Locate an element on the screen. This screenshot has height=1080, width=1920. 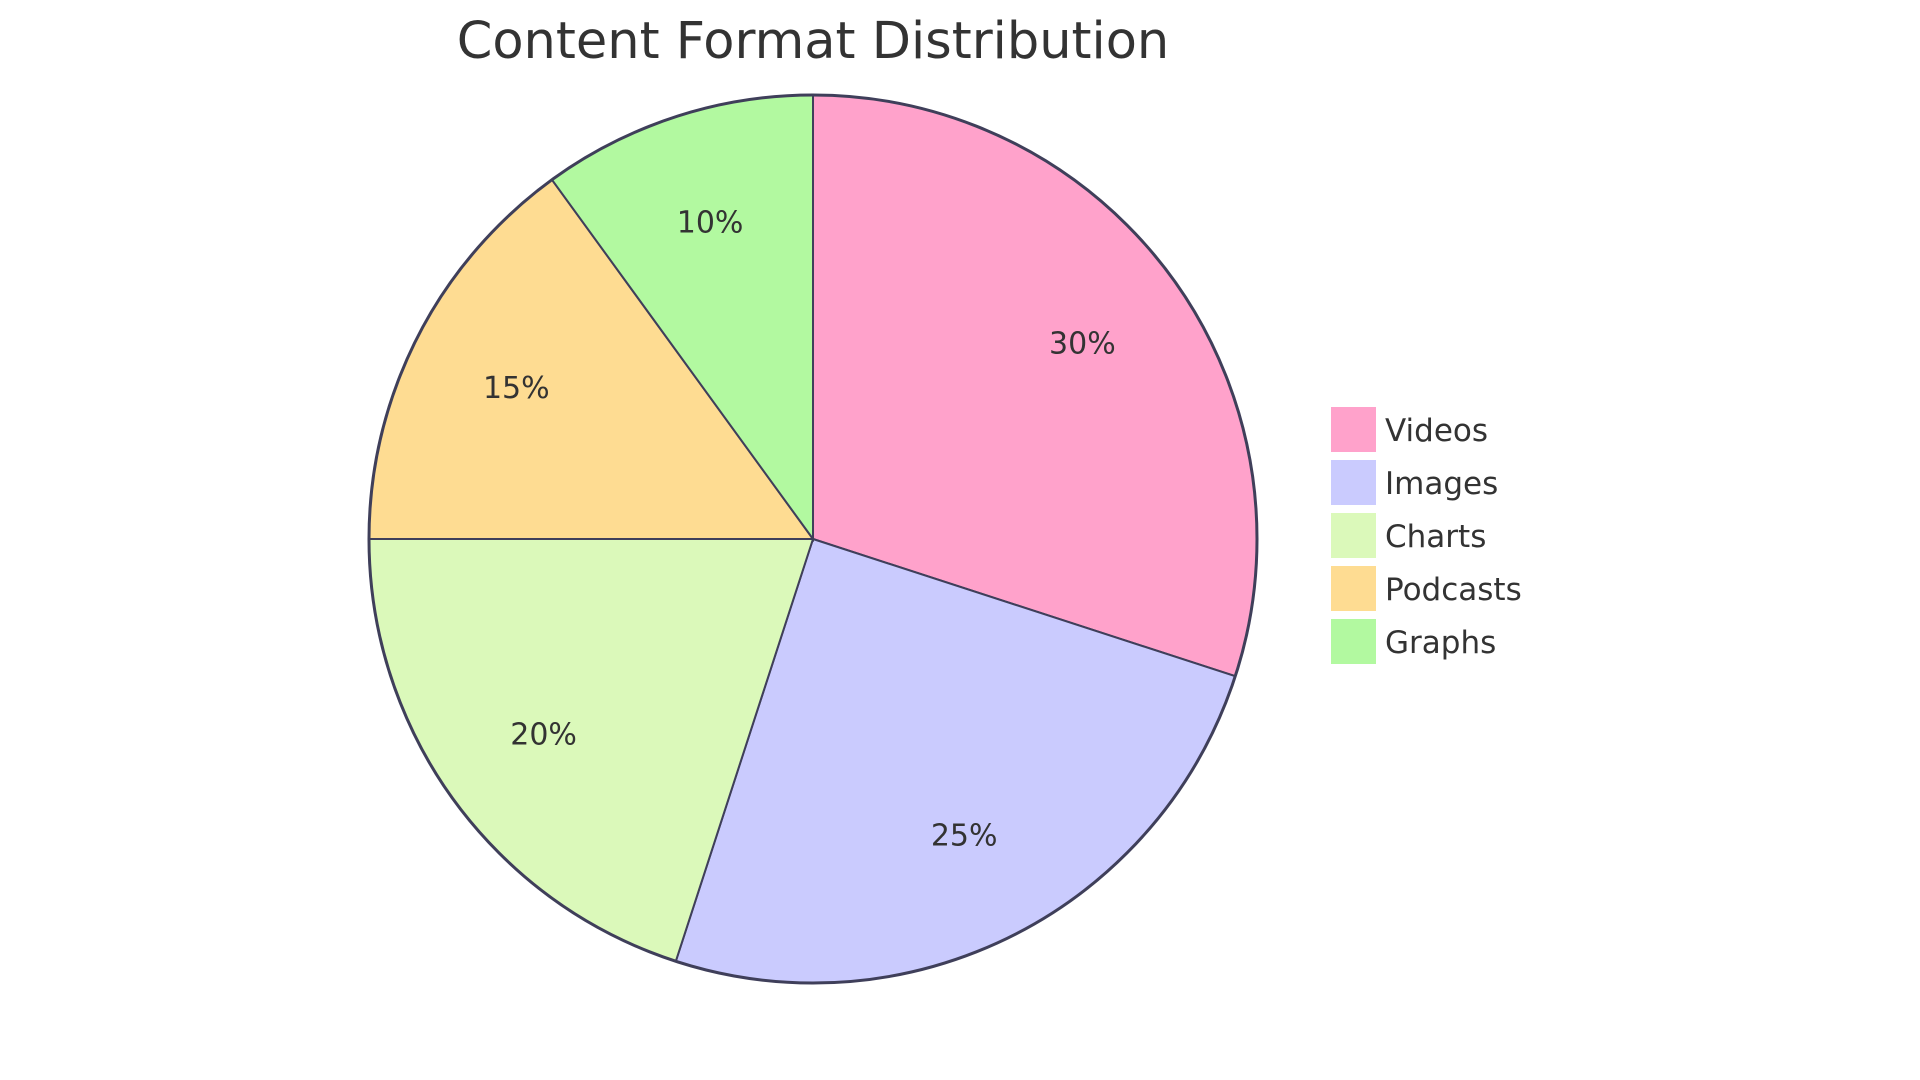
data-label-podcasts: 15% is located at coordinates (516, 388).